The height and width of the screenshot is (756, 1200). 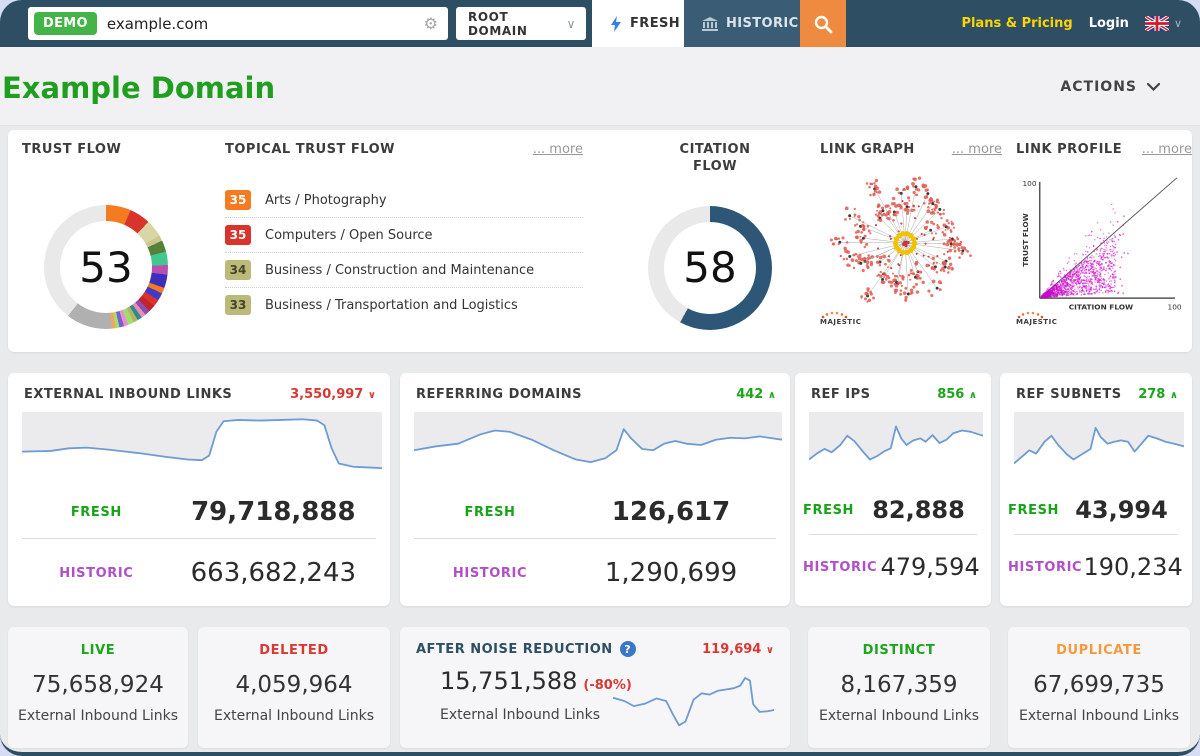 What do you see at coordinates (607, 685) in the screenshot?
I see `noise-percent-change: (-80%)` at bounding box center [607, 685].